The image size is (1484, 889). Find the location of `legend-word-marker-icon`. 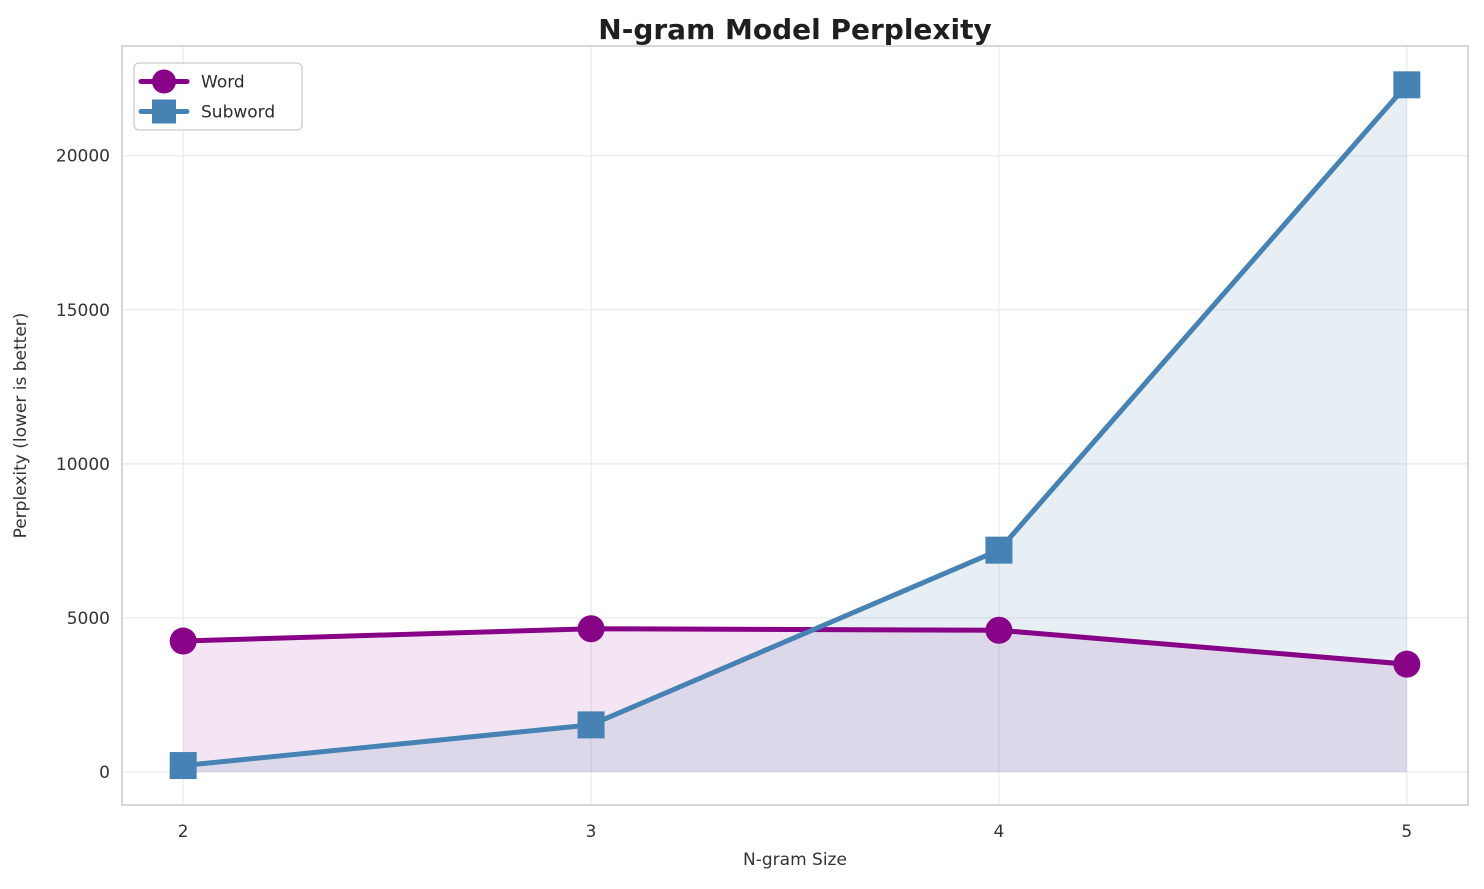

legend-word-marker-icon is located at coordinates (164, 81).